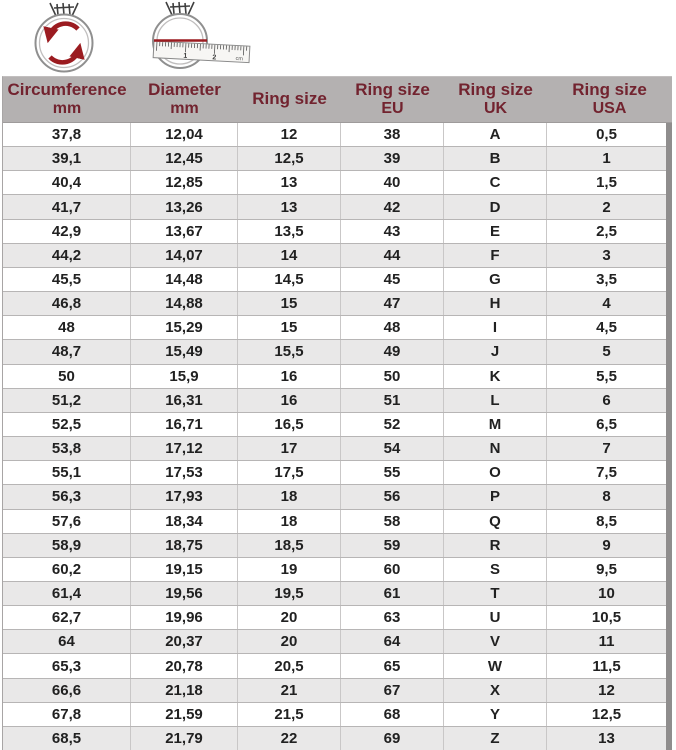  What do you see at coordinates (495, 183) in the screenshot?
I see `cell-ring-size-uk: C` at bounding box center [495, 183].